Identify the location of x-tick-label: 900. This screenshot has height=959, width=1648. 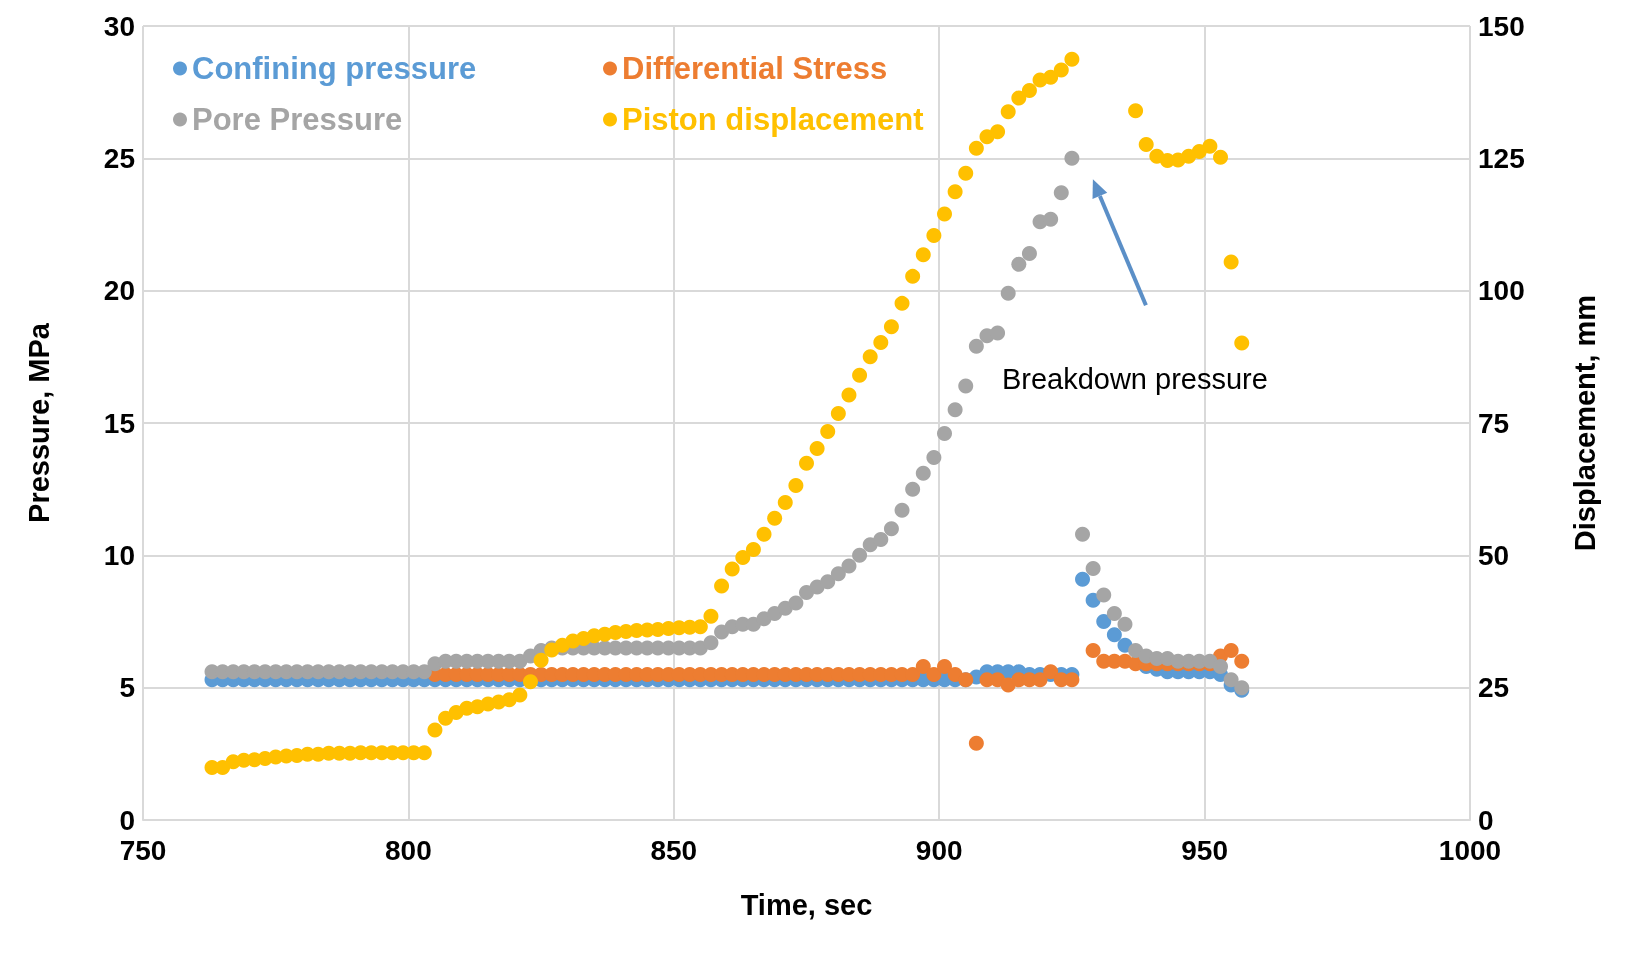
(939, 850).